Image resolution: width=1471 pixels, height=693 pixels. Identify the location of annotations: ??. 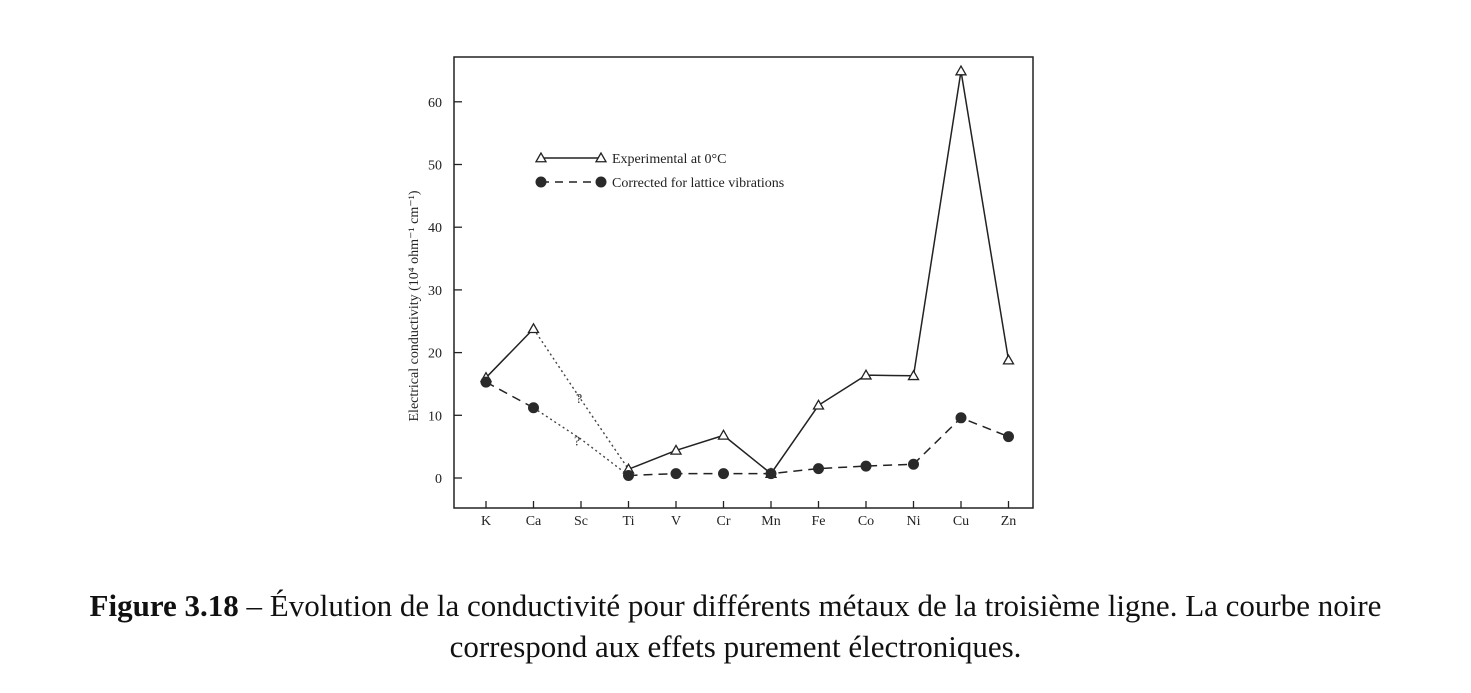
(578, 421).